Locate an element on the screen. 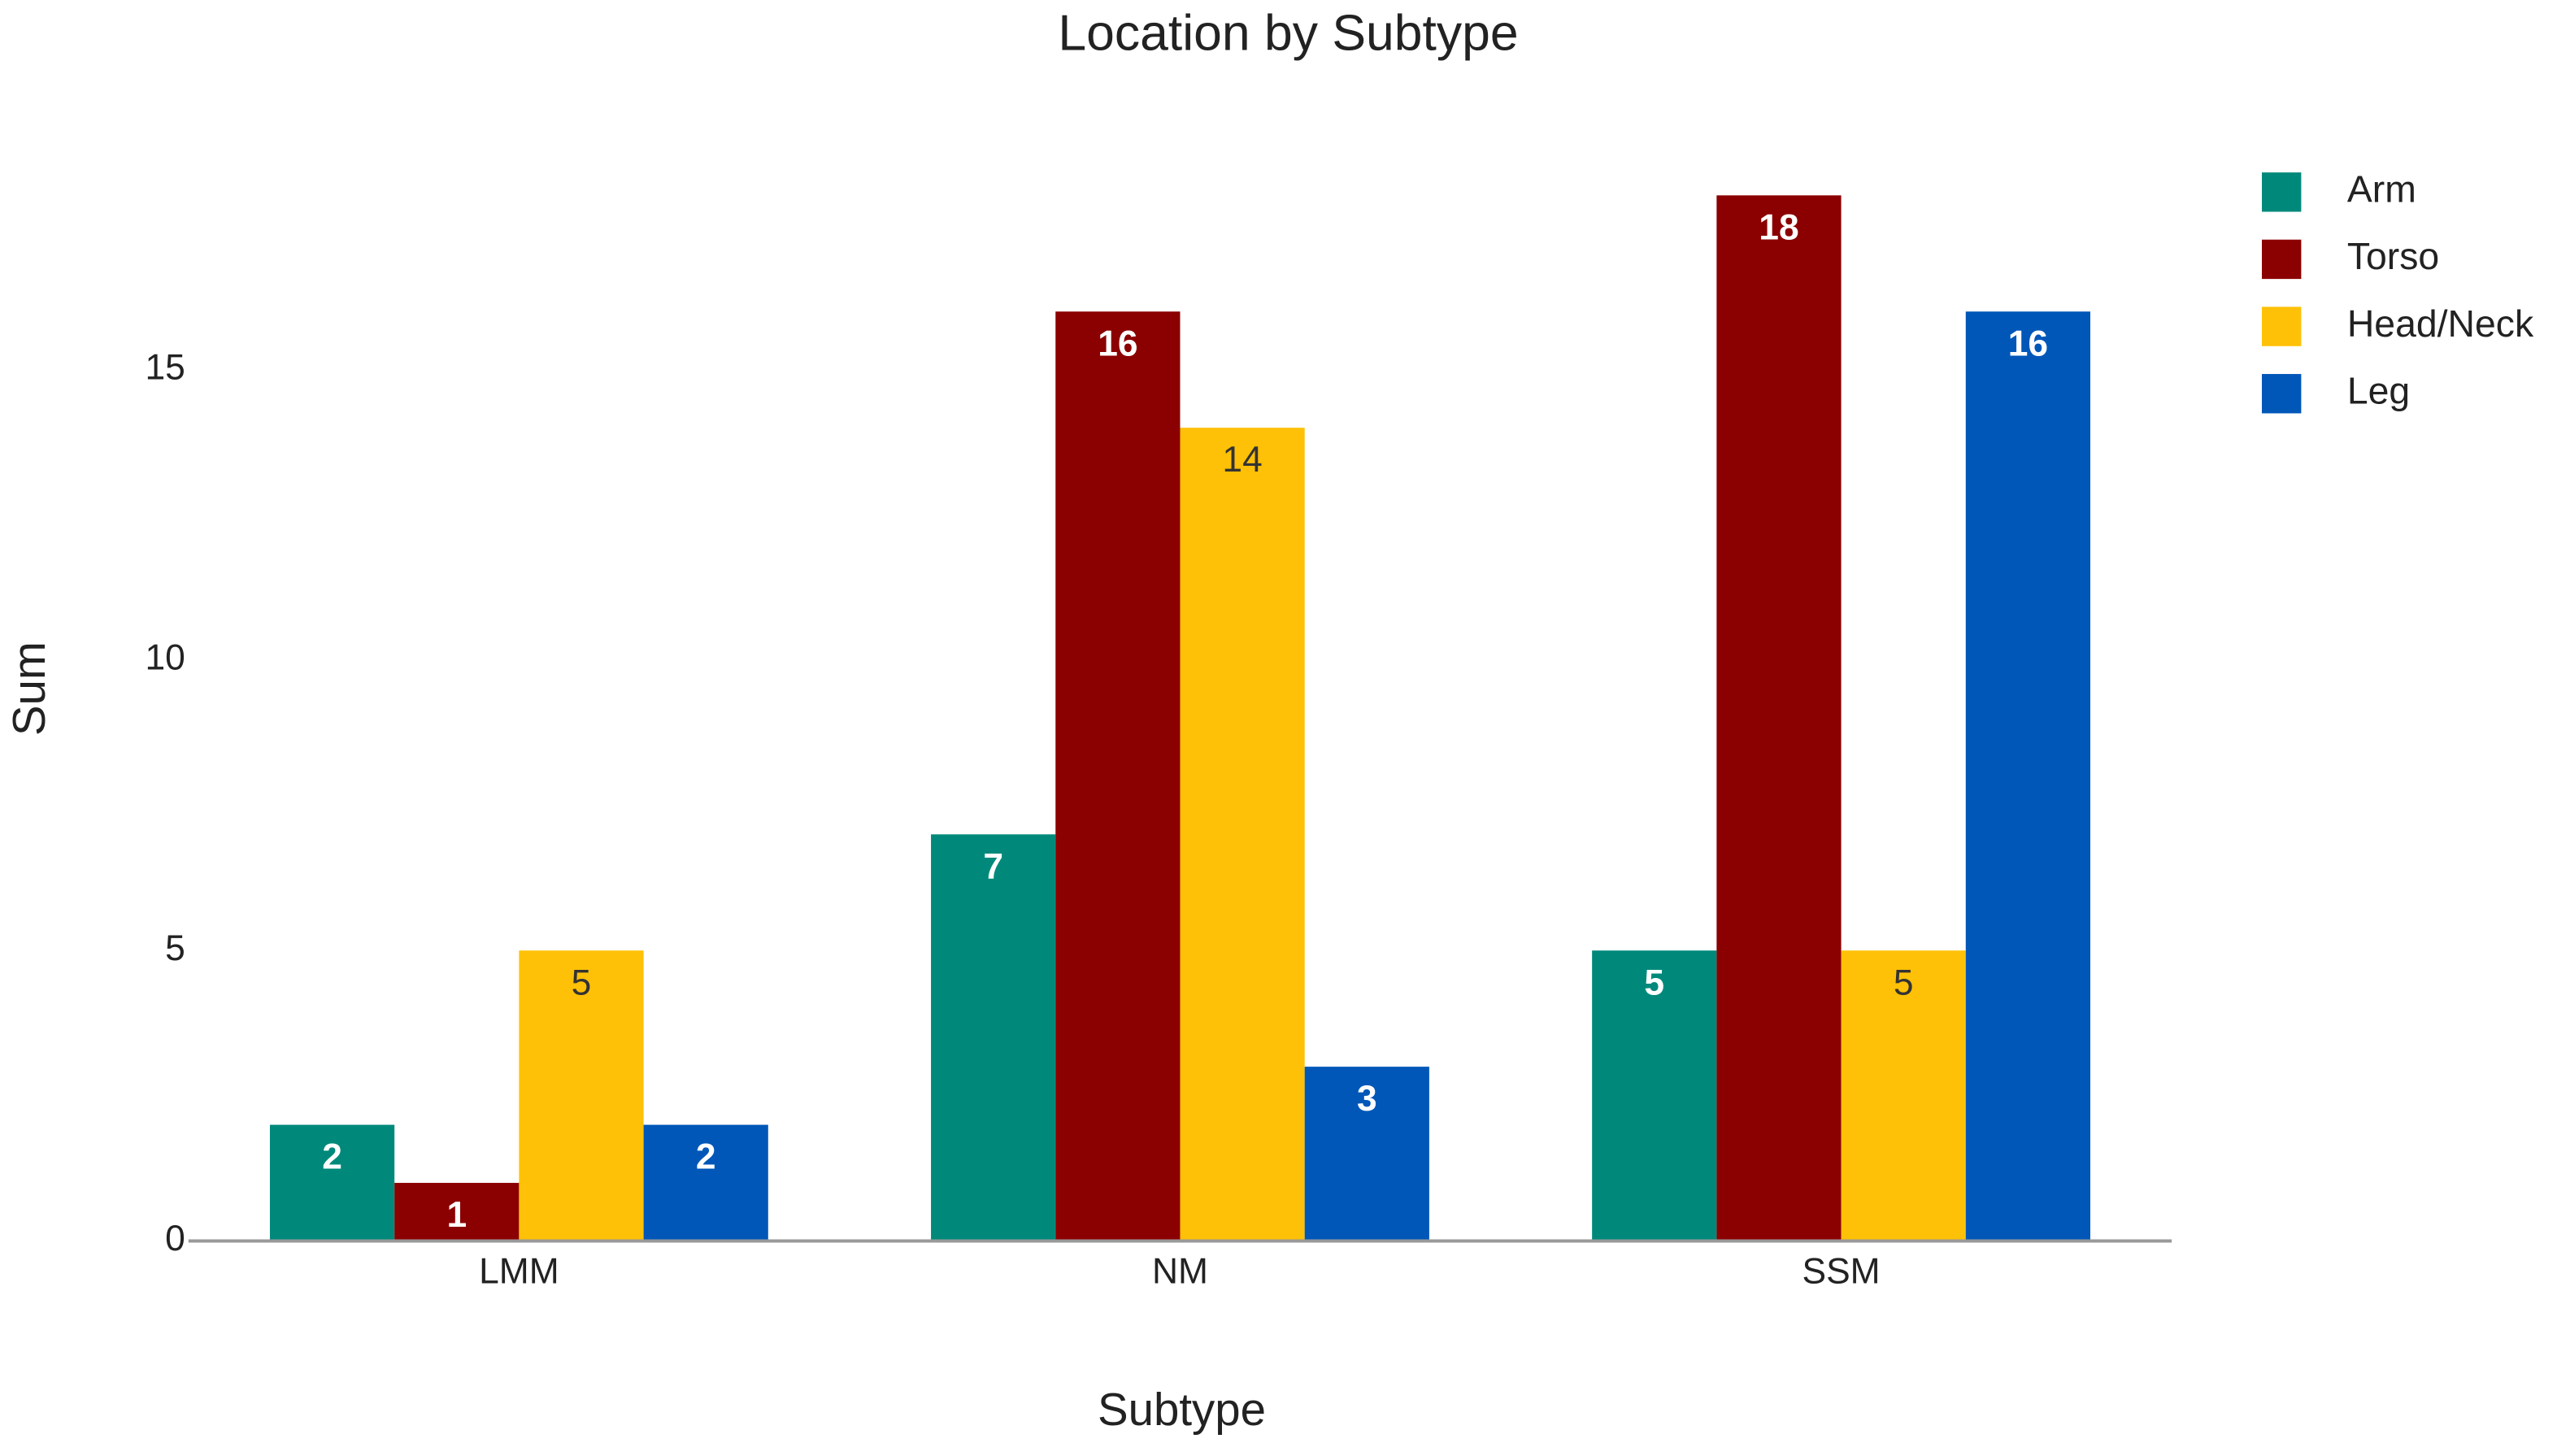 This screenshot has height=1456, width=2570. x-tick-label: SSM is located at coordinates (1842, 1272).